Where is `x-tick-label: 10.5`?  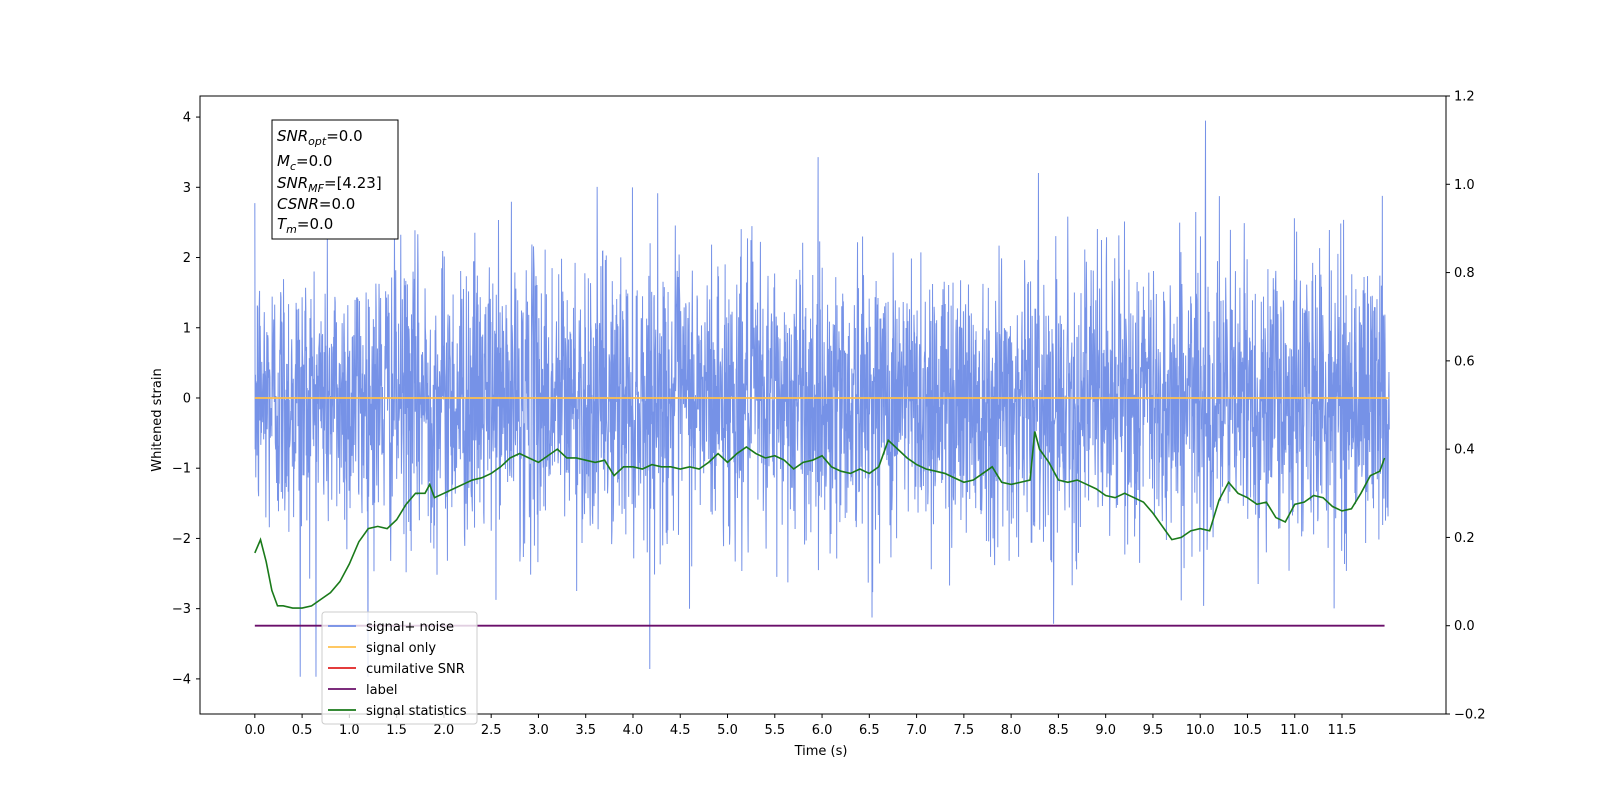 x-tick-label: 10.5 is located at coordinates (1247, 730).